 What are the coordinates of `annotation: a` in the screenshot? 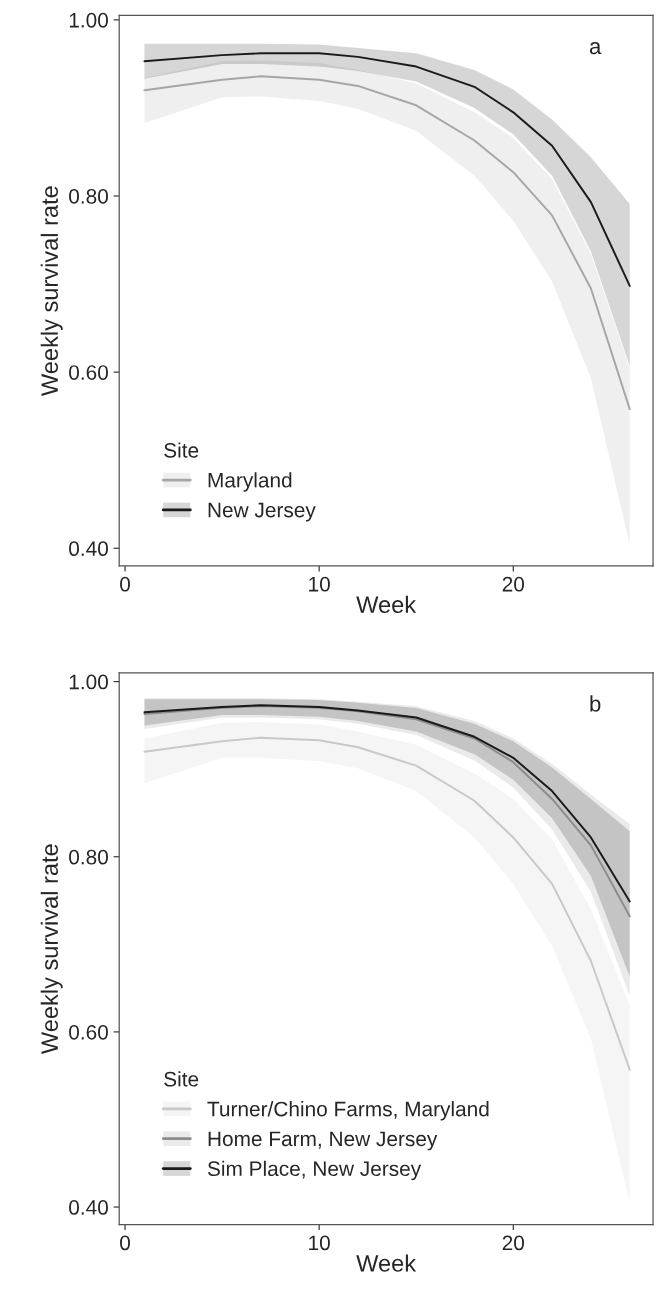 It's located at (595, 48).